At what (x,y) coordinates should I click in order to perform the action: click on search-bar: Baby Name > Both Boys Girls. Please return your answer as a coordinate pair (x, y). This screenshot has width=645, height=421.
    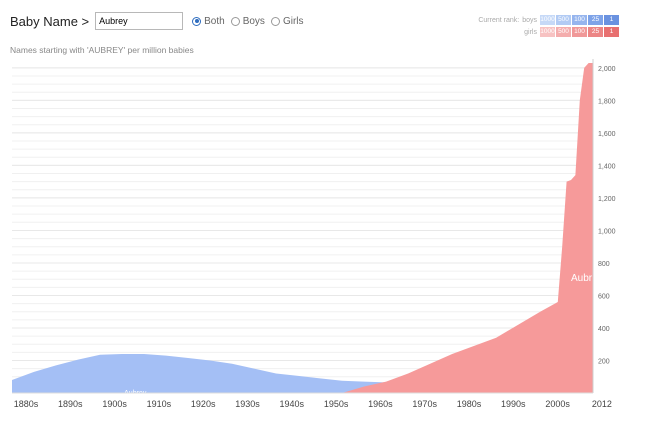
    Looking at the image, I should click on (160, 21).